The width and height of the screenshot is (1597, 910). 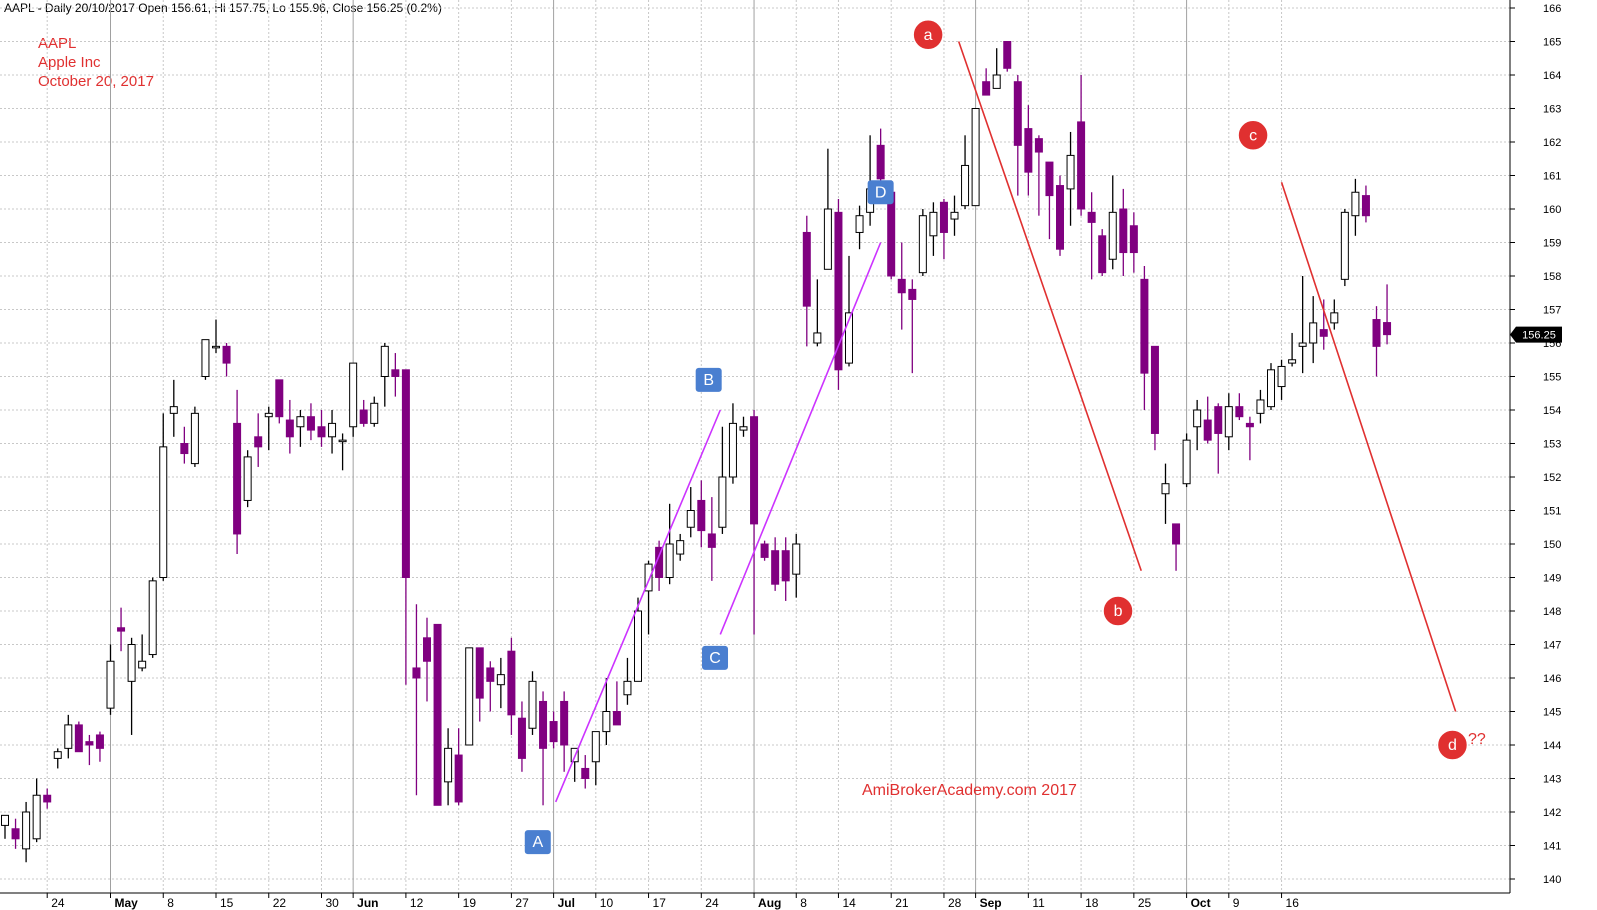 I want to click on y-tick-label: 150, so click(x=1552, y=545).